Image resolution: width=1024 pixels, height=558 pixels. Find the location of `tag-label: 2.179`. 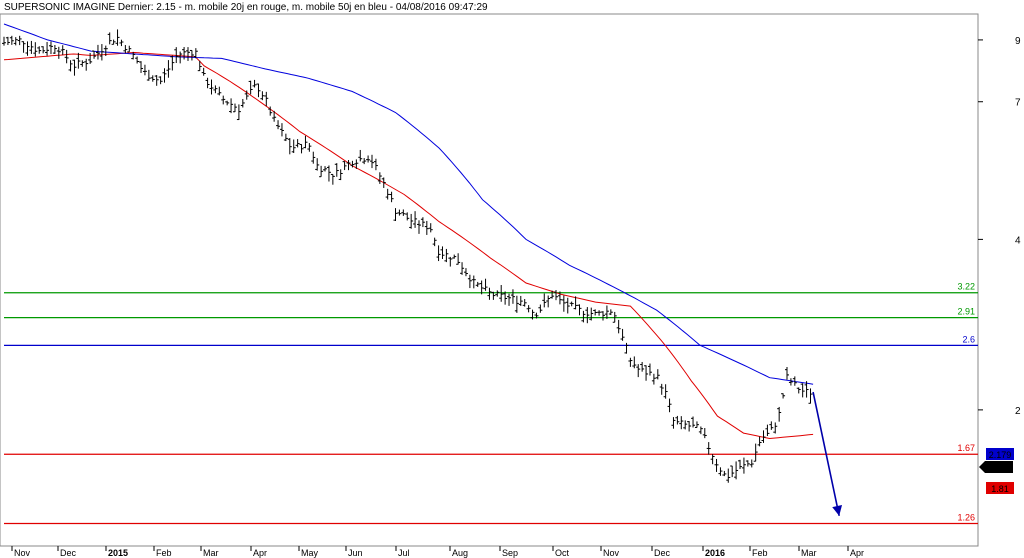

tag-label: 2.179 is located at coordinates (1000, 455).